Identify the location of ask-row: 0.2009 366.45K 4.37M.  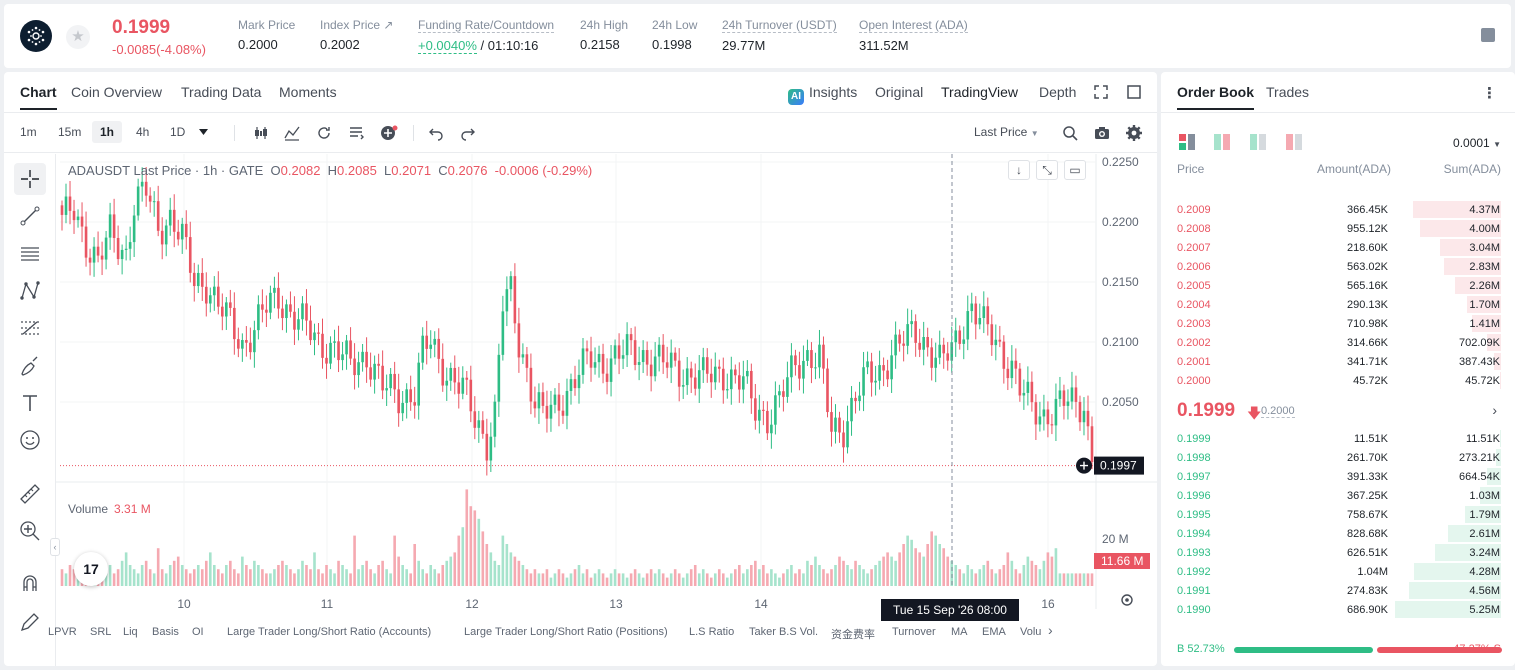
(1338, 209).